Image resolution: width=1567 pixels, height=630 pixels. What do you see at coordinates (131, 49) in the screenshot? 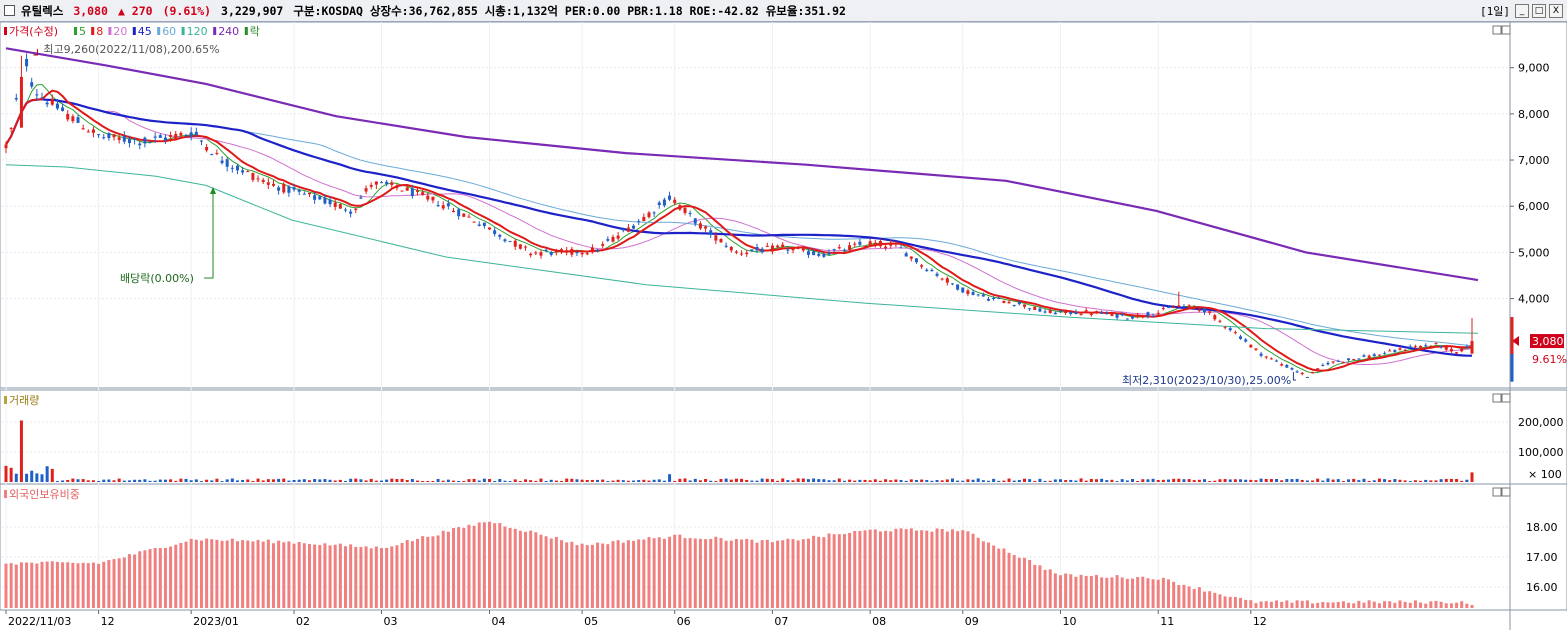
I see `high-annotation: 최고9,260(2022/11/08),200.65%` at bounding box center [131, 49].